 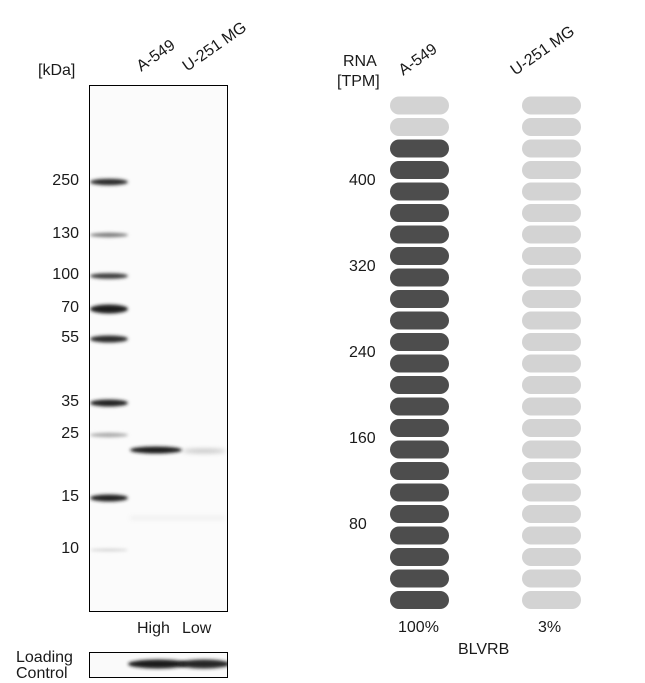 What do you see at coordinates (153, 628) in the screenshot?
I see `expression-label-high: High` at bounding box center [153, 628].